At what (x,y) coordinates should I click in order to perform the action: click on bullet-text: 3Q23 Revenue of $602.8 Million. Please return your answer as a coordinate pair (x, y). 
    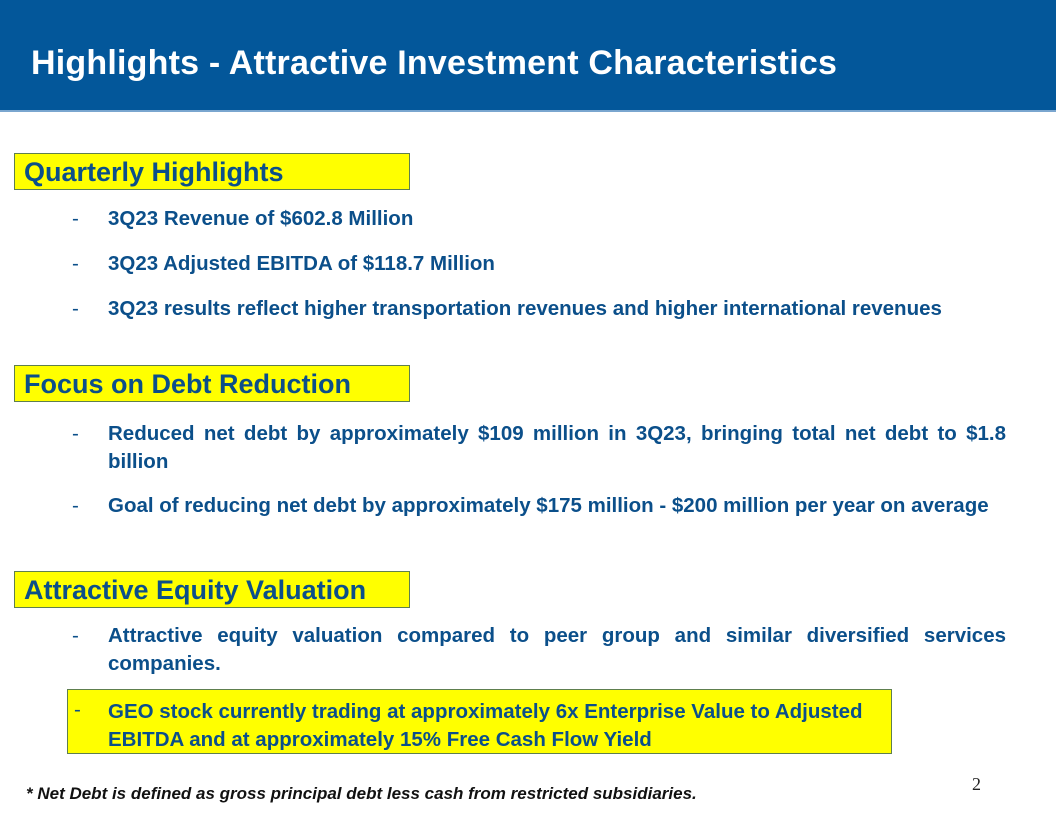
    Looking at the image, I should click on (261, 218).